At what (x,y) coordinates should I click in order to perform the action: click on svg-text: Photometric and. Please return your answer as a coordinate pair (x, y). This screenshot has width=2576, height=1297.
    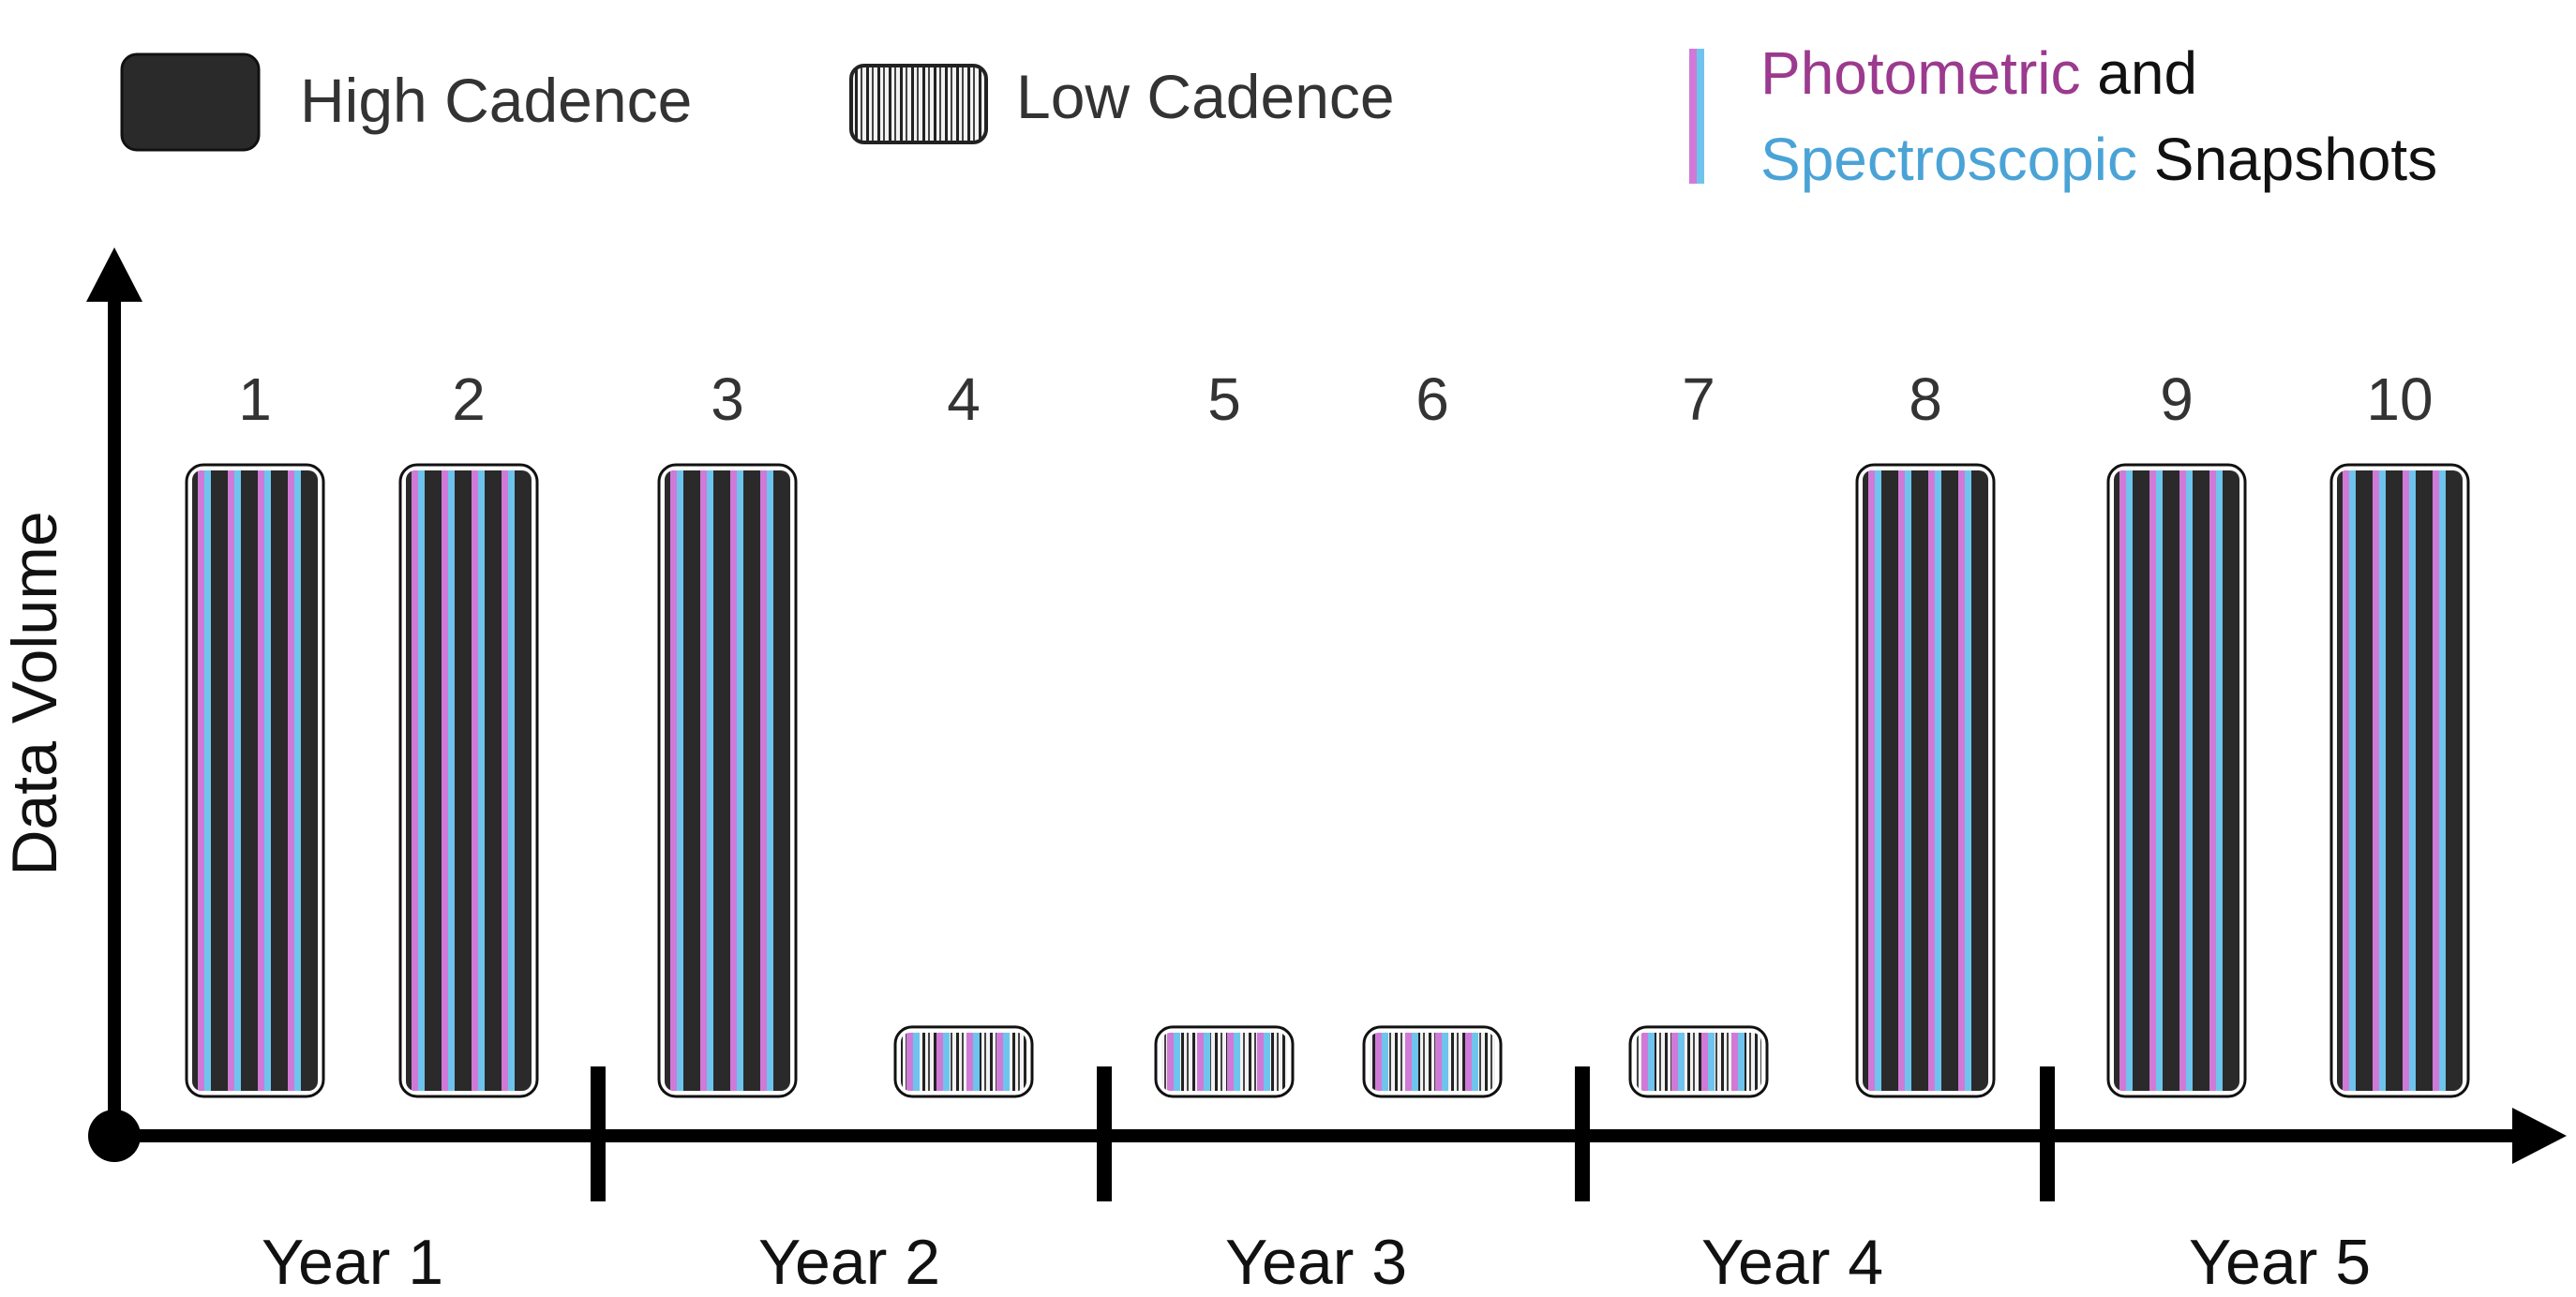
    Looking at the image, I should click on (1979, 73).